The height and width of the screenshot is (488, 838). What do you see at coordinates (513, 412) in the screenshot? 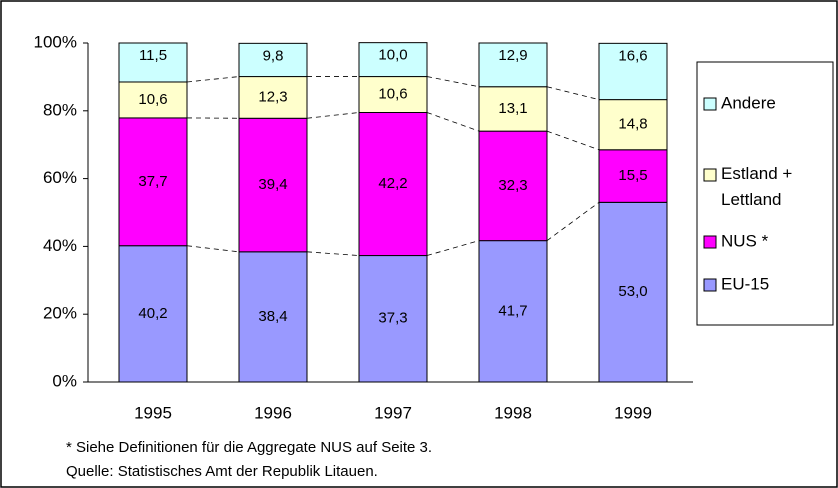
I see `x-tick-label: 1998` at bounding box center [513, 412].